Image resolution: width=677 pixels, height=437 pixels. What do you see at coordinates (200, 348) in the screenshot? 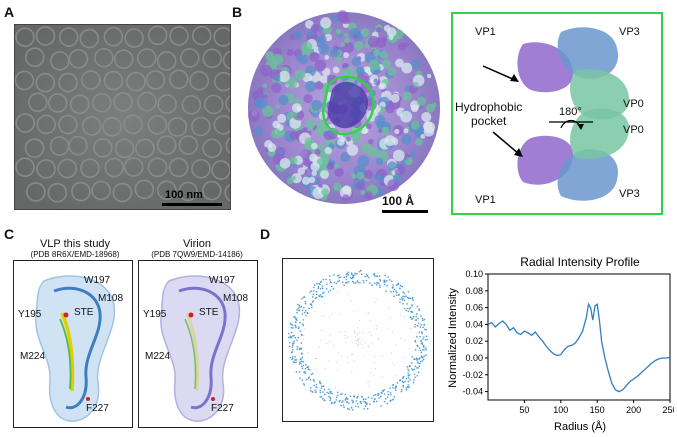
I see `virion-density-drawing` at bounding box center [200, 348].